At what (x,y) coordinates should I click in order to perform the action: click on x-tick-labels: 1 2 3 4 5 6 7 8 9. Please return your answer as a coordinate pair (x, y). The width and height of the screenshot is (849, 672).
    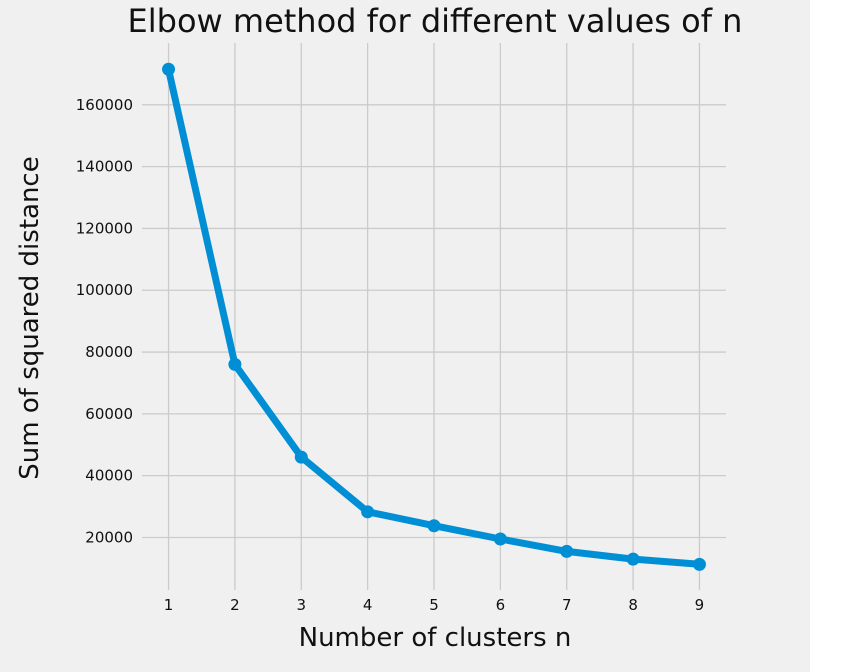
    Looking at the image, I should click on (434, 605).